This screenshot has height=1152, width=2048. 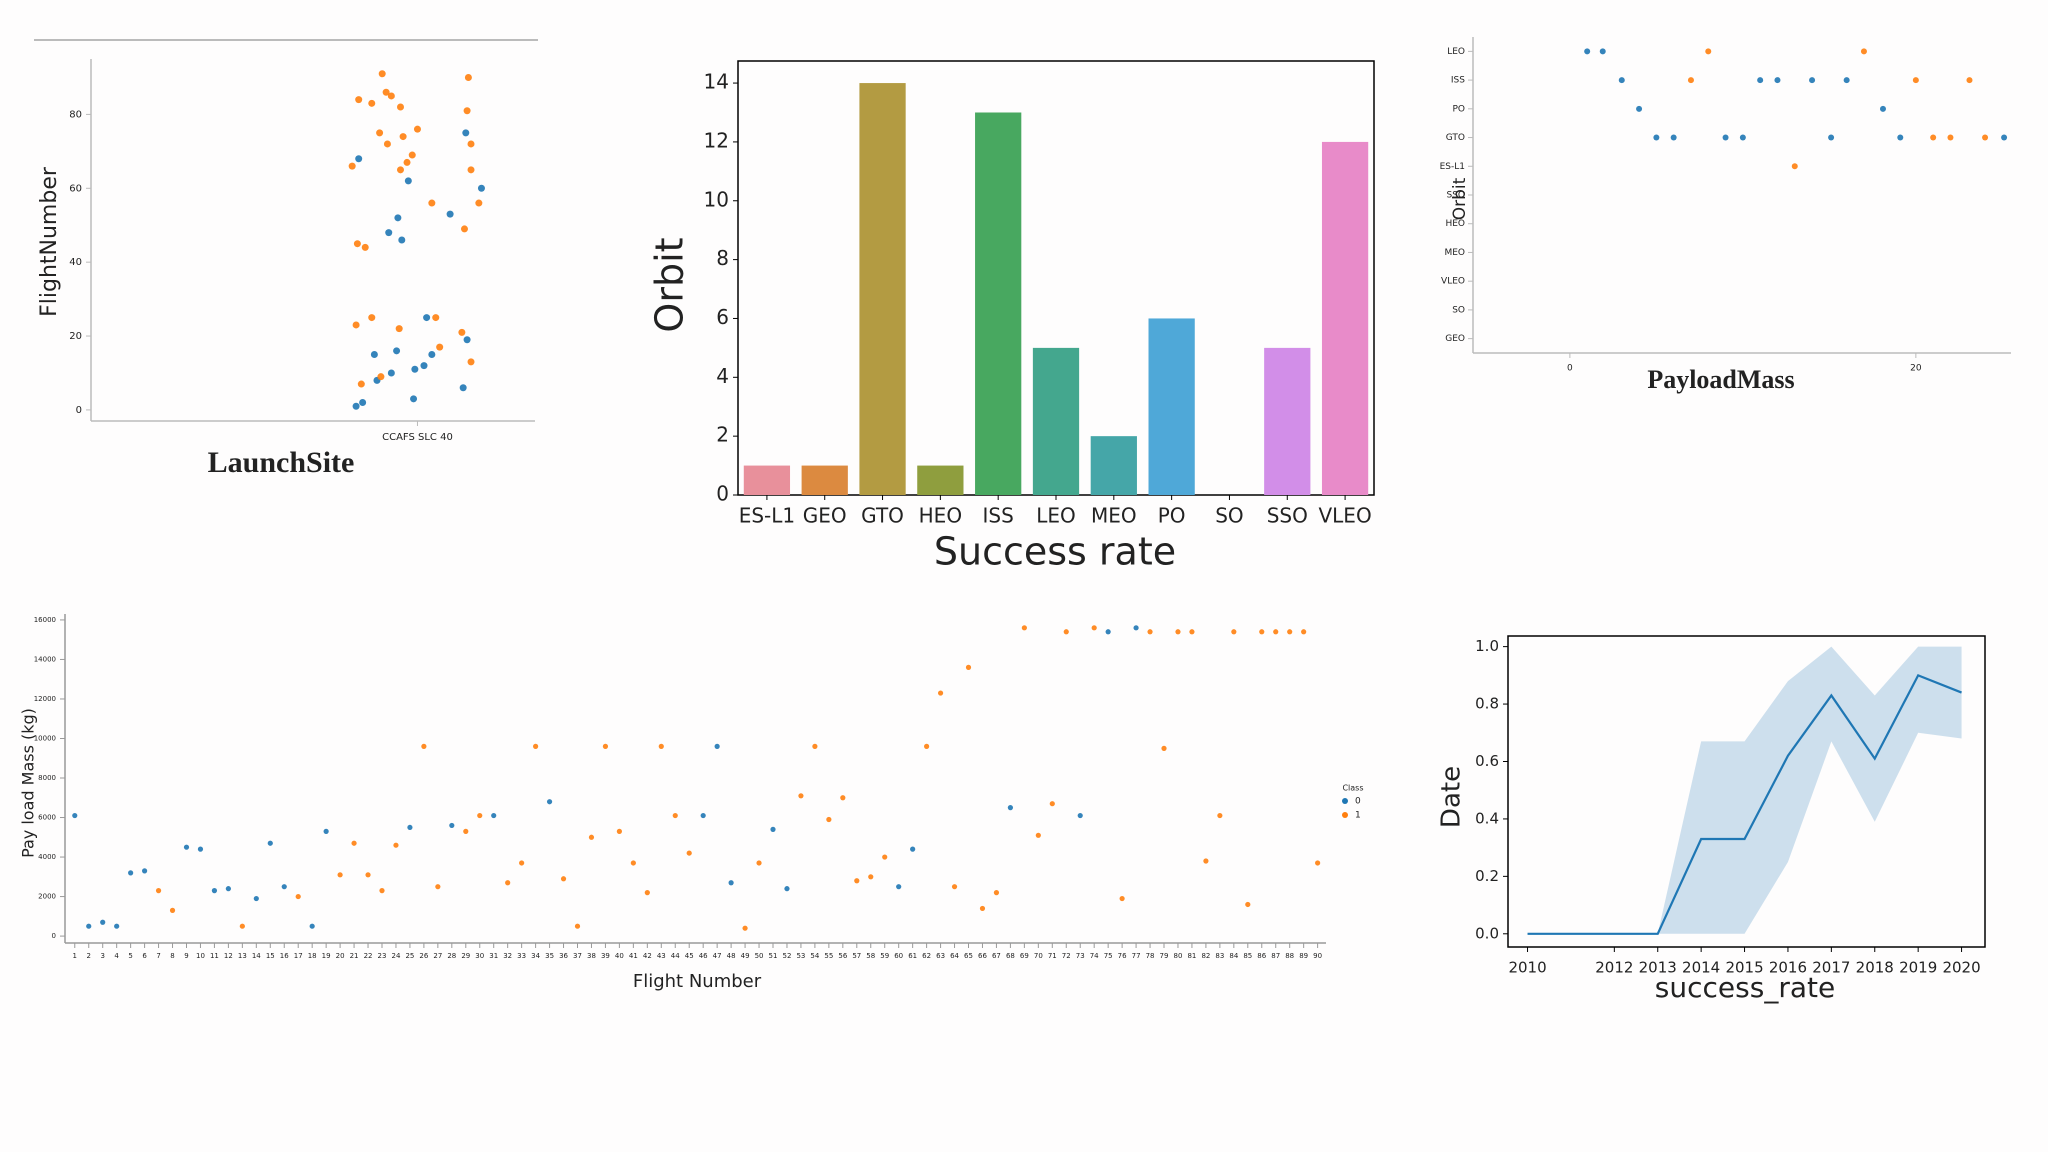 What do you see at coordinates (998, 516) in the screenshot?
I see `x-tick-label: ISS` at bounding box center [998, 516].